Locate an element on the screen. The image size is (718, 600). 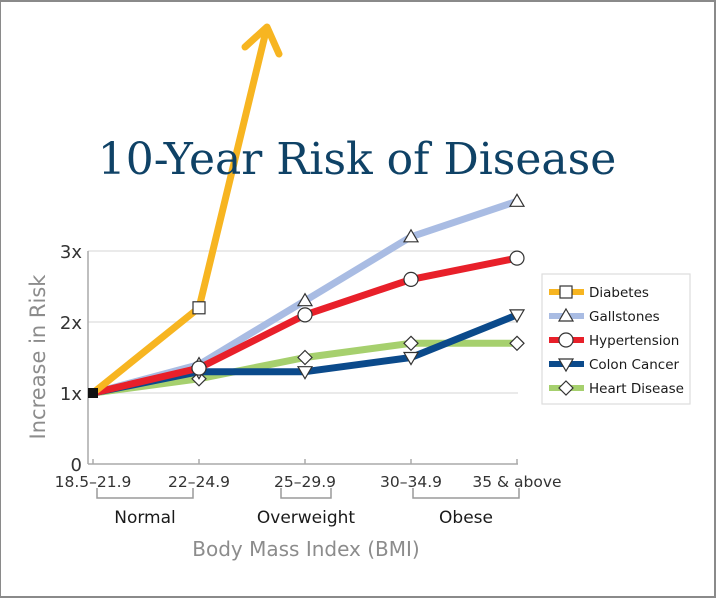
y-tick-label: 1x is located at coordinates (71, 394).